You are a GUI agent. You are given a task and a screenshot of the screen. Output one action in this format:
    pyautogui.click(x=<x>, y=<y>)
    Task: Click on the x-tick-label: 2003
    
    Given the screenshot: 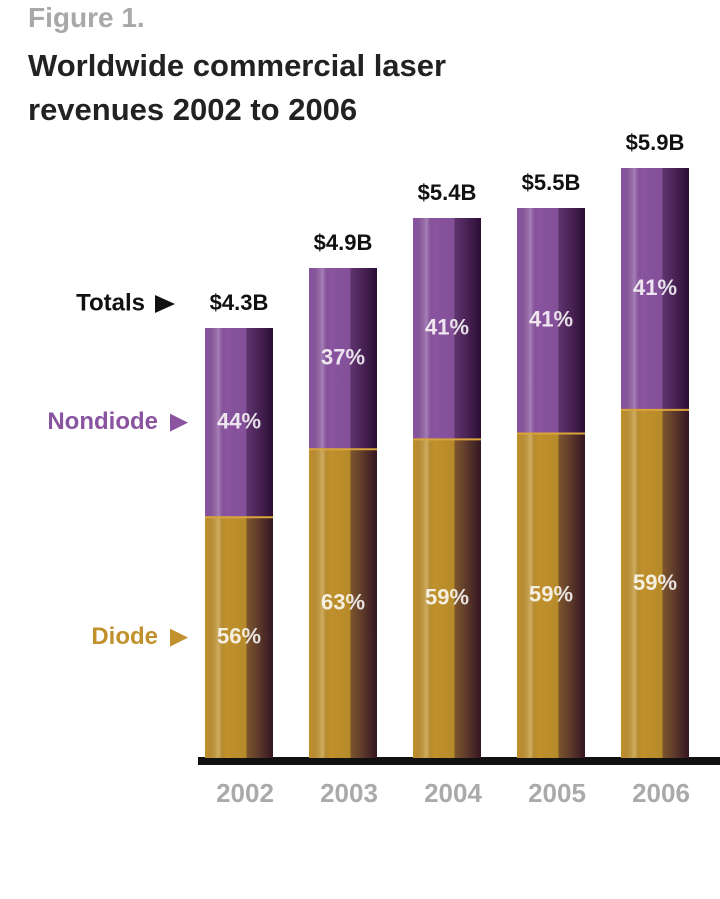 What is the action you would take?
    pyautogui.click(x=349, y=793)
    